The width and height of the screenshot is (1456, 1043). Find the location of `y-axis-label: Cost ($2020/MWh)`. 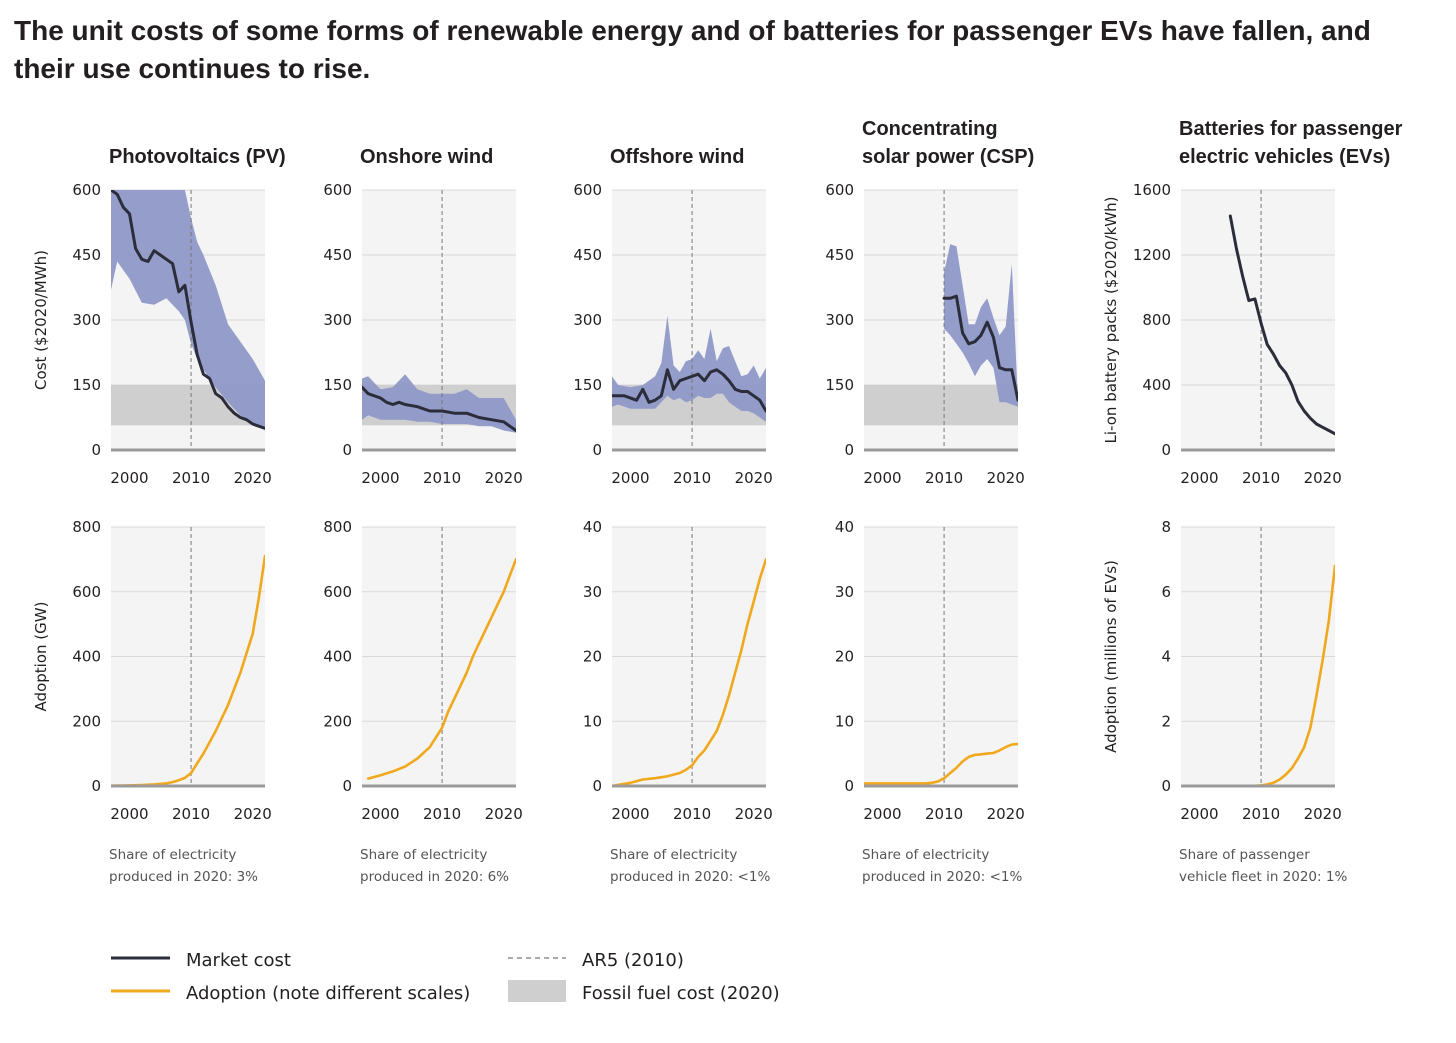

y-axis-label: Cost ($2020/MWh) is located at coordinates (41, 320).